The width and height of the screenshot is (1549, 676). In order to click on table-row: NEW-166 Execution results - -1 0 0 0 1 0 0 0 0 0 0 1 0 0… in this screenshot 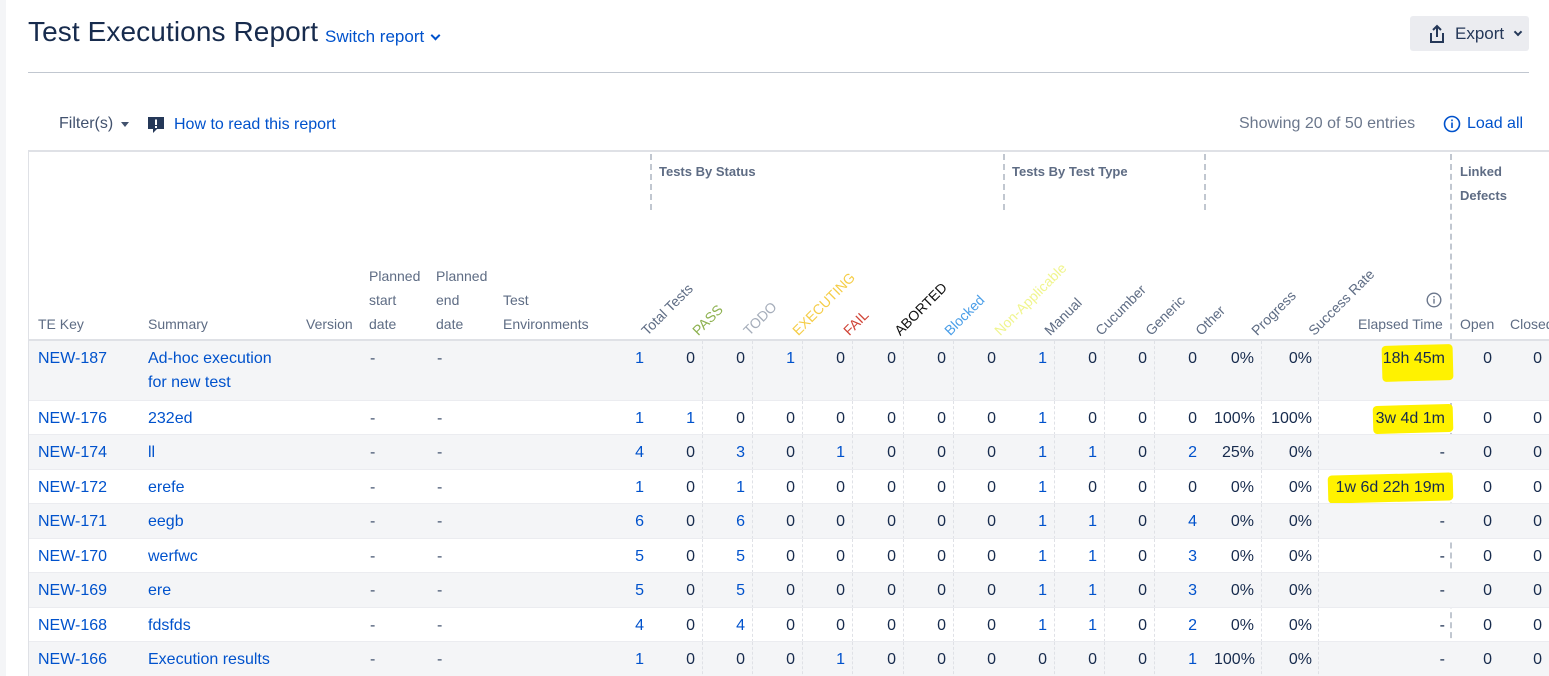, I will do `click(789, 658)`.